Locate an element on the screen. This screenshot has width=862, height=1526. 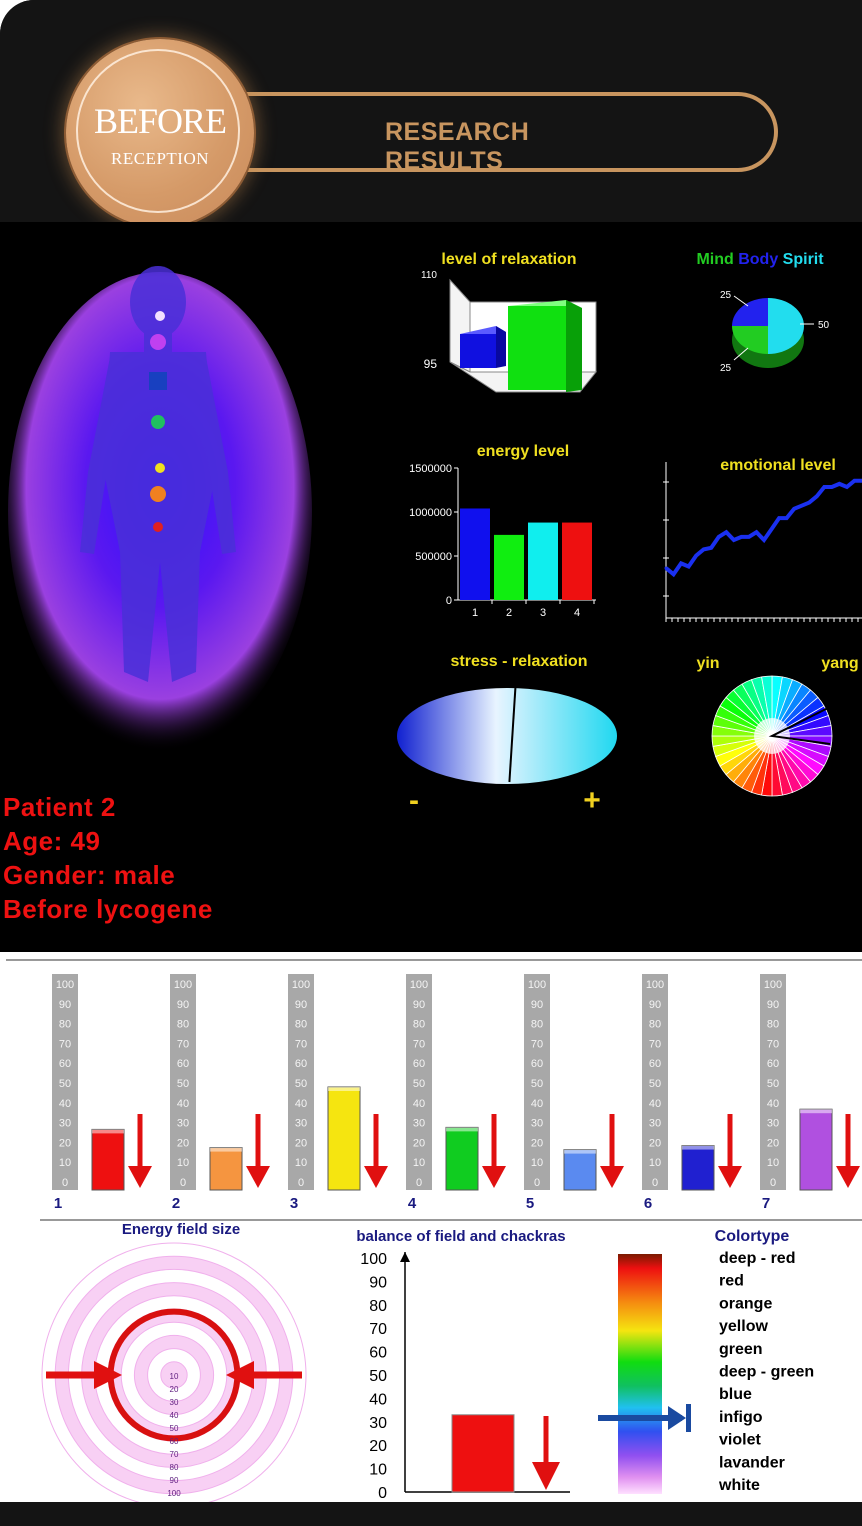
ring-label: 50 is located at coordinates (174, 1428).